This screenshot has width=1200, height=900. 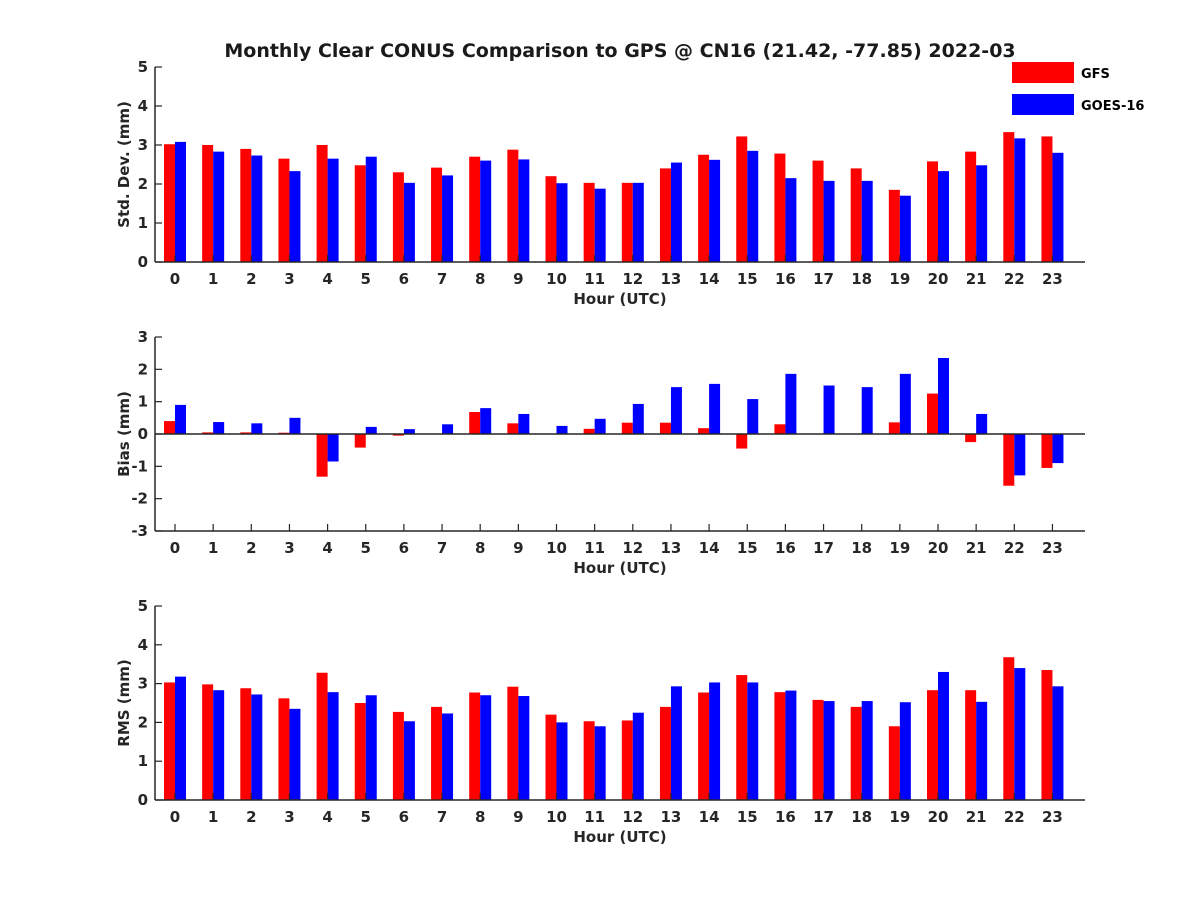 I want to click on x-tick-label-0-8: 8, so click(x=480, y=279).